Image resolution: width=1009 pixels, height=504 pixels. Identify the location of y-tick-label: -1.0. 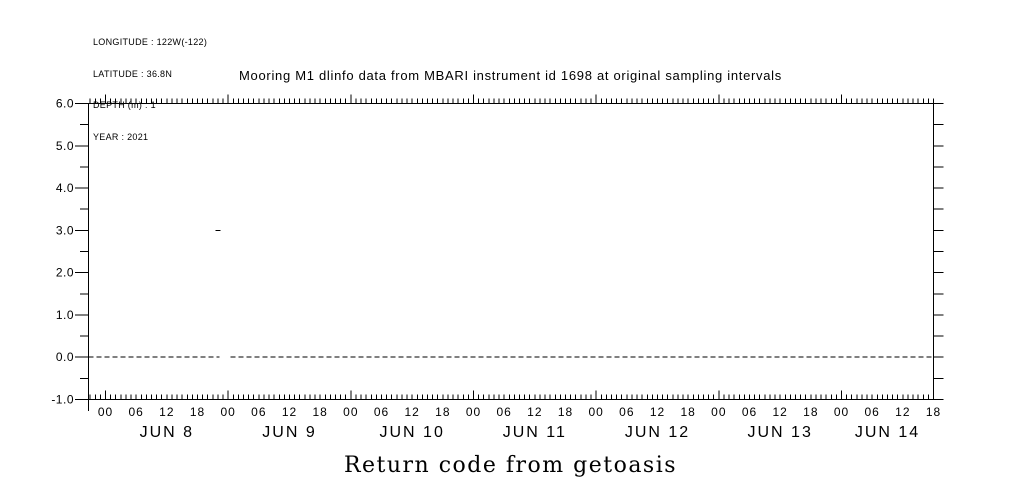
(62, 400).